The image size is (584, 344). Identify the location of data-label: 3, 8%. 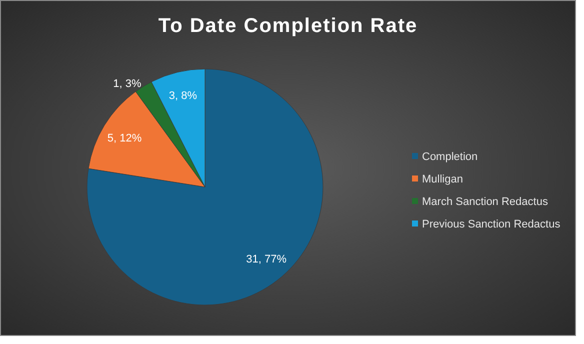
(183, 96).